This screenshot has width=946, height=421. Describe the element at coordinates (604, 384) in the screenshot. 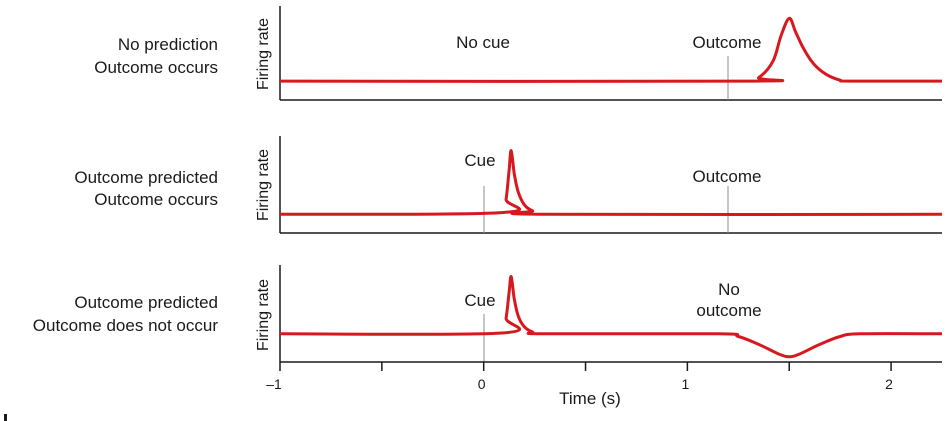

I see `time-axis: Time (s) –1 0 1 2` at that location.